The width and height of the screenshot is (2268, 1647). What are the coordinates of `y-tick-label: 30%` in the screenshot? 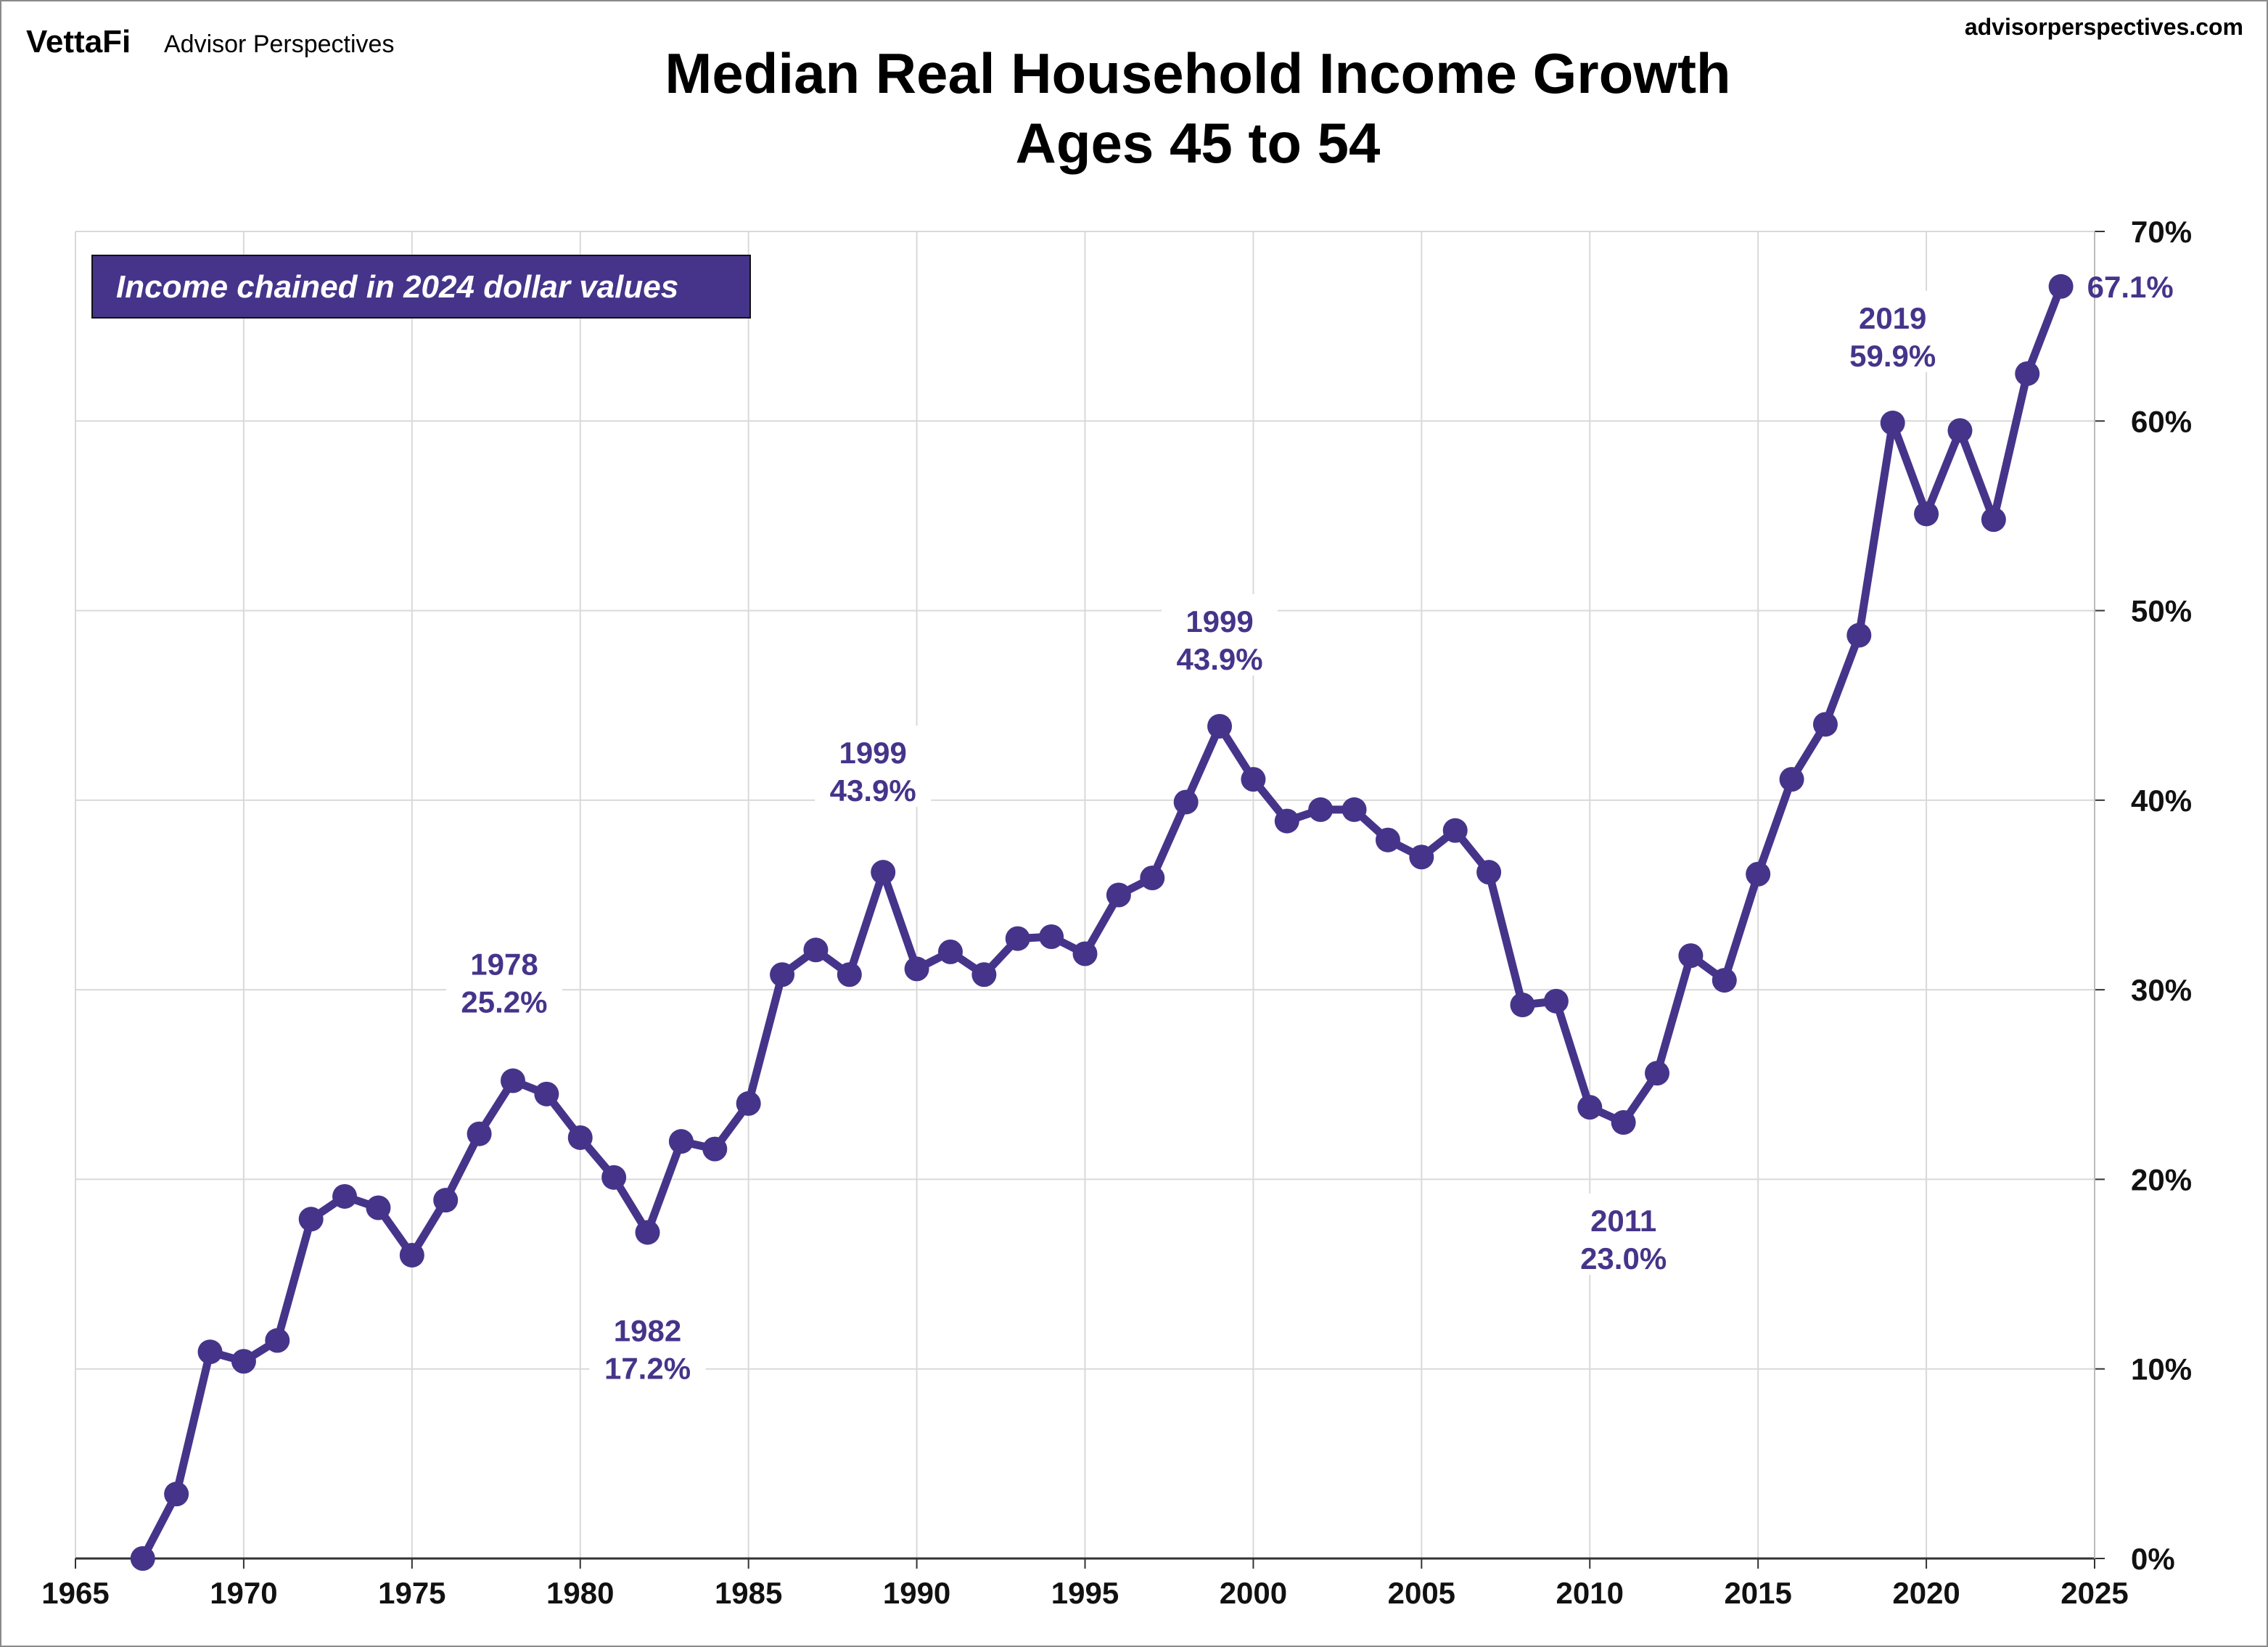 It's located at (2161, 990).